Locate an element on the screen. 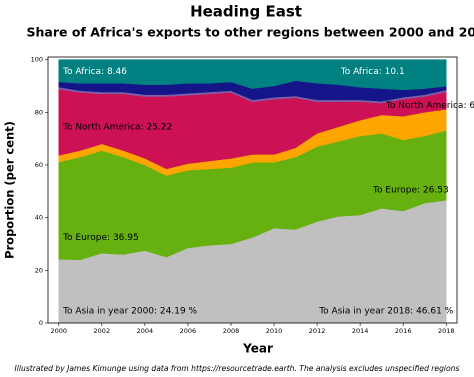 This screenshot has height=377, width=474. annotation: To Europe: 26.53 is located at coordinates (410, 191).